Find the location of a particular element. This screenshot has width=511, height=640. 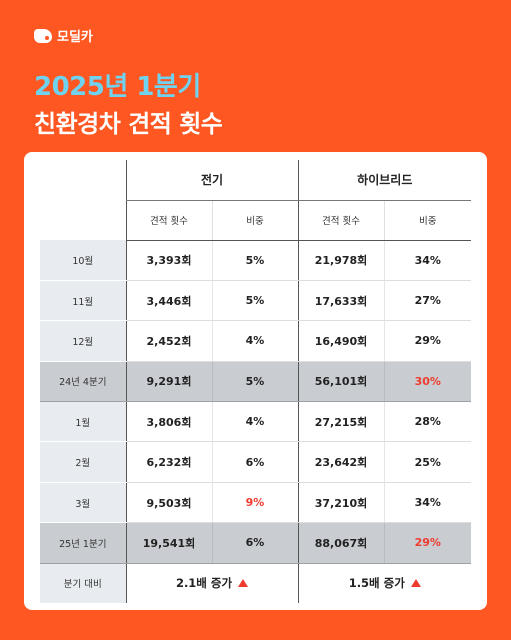

table-row: 2월 6,232회 6% 23,642회 25% is located at coordinates (256, 462).